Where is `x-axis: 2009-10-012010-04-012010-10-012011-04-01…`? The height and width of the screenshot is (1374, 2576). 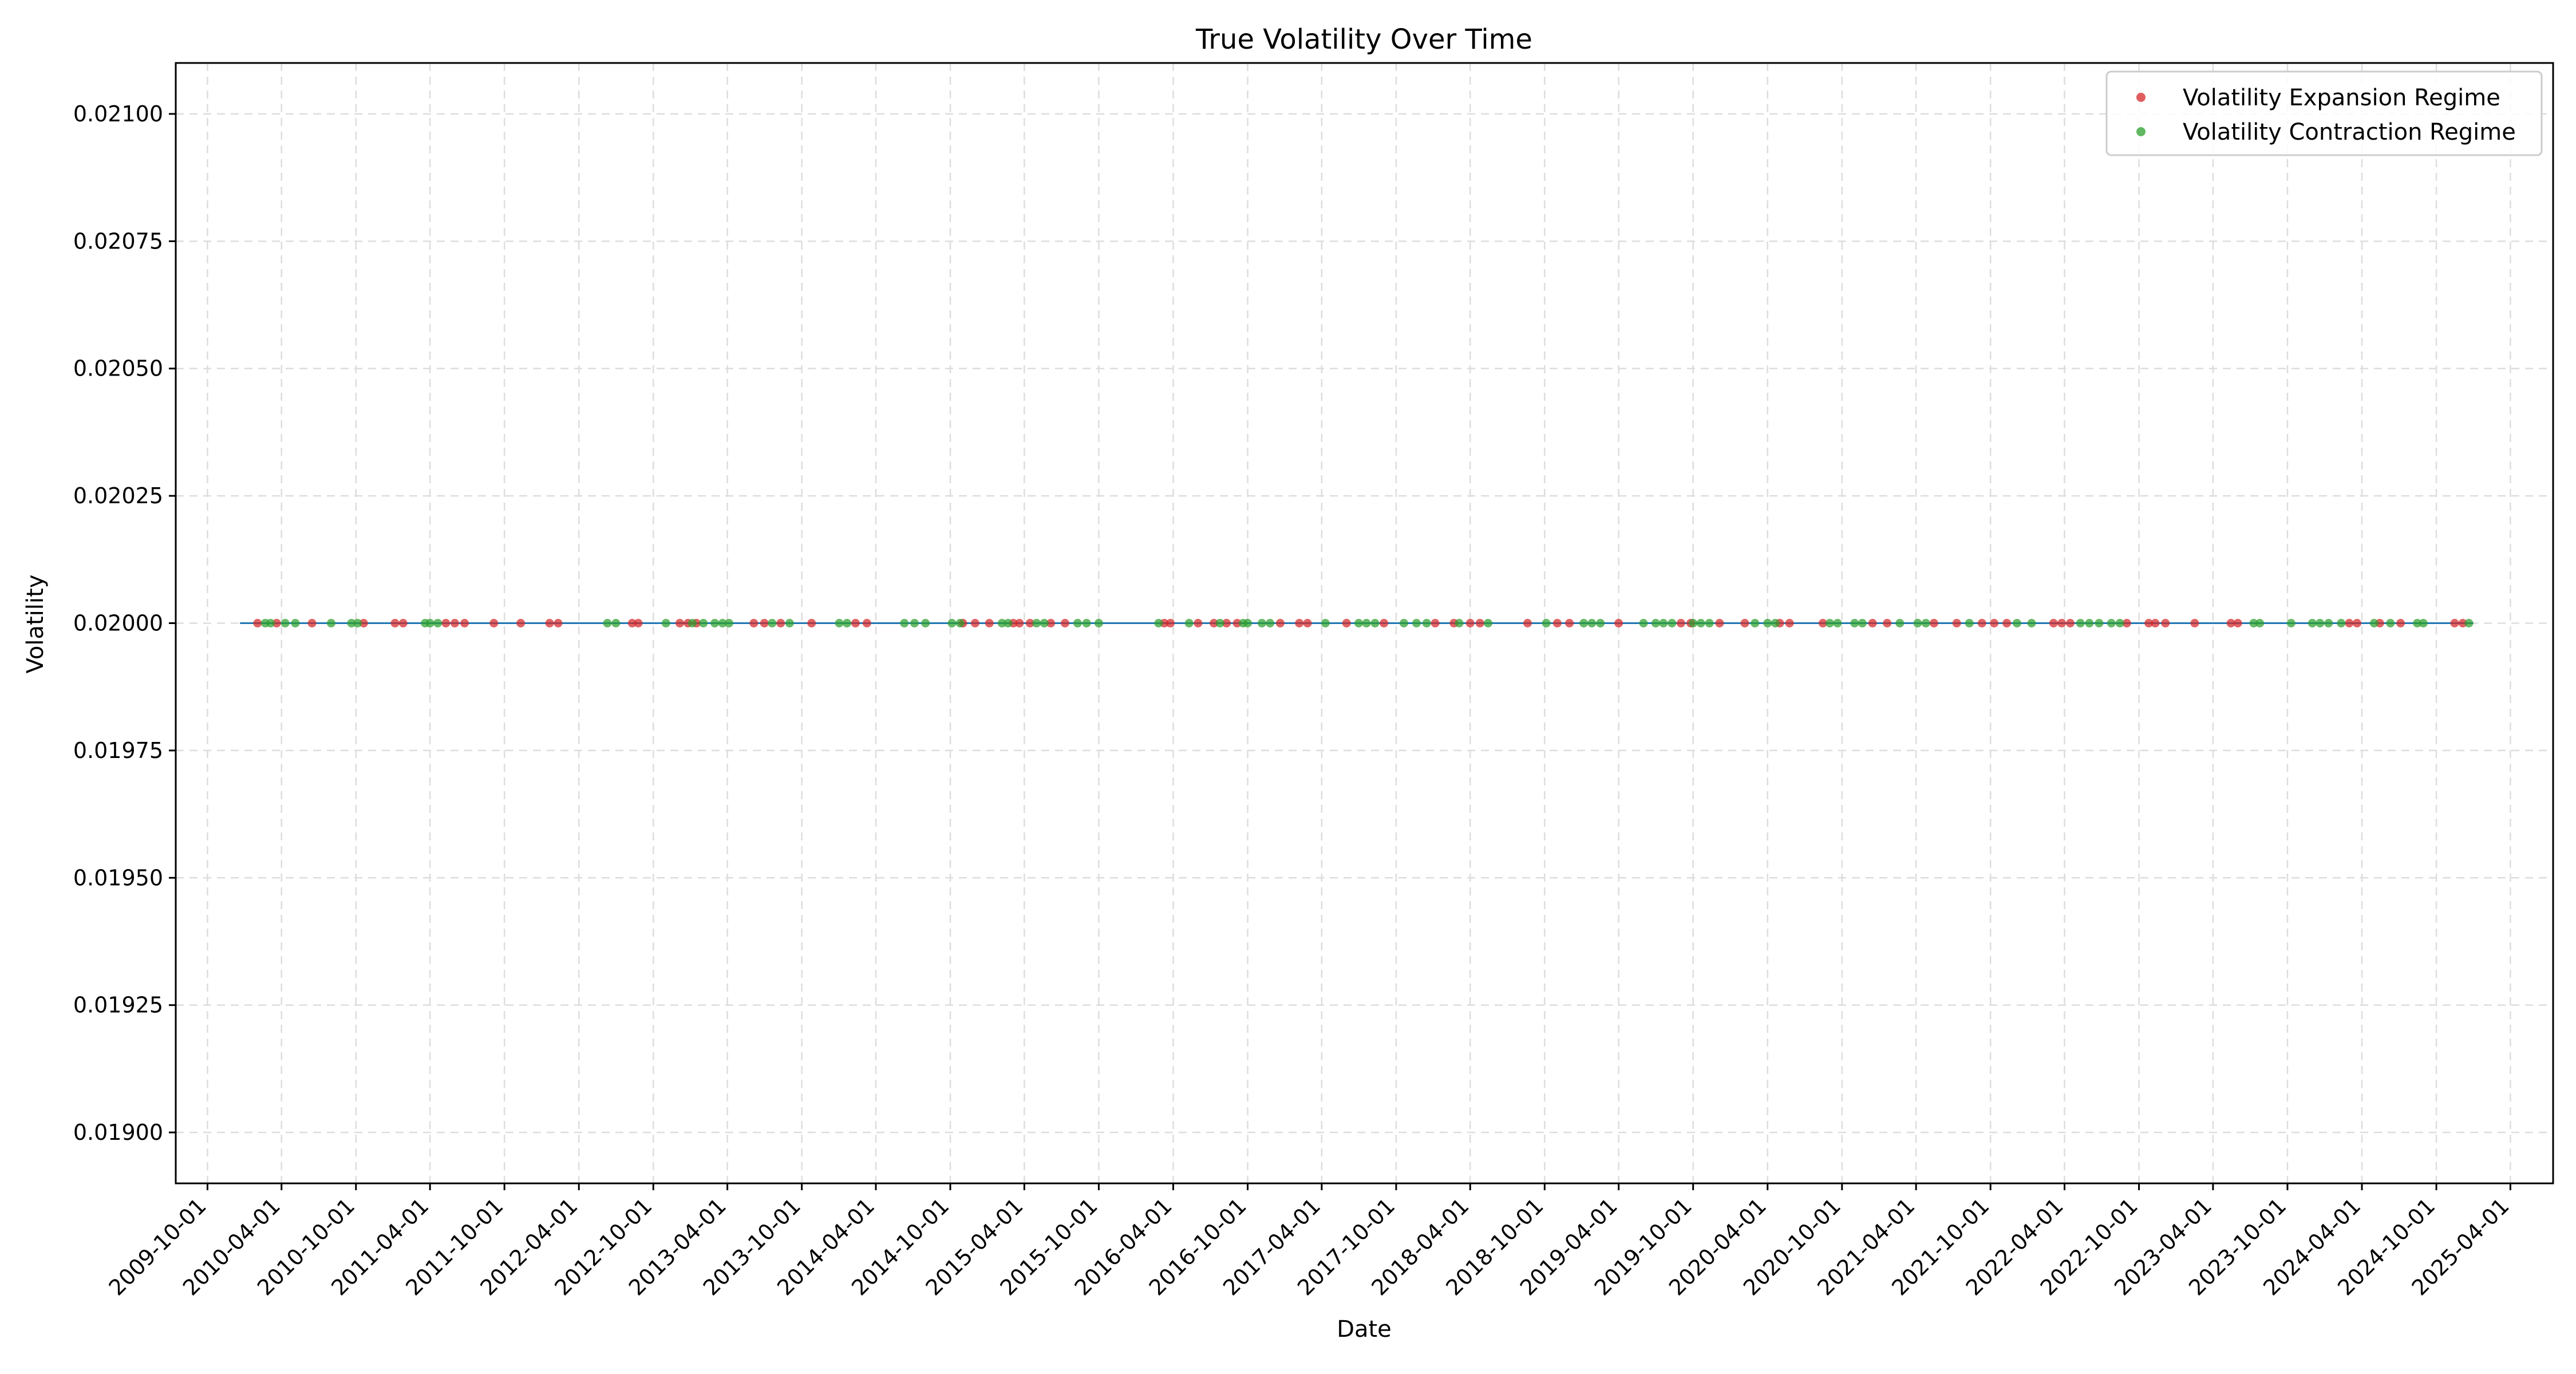 x-axis: 2009-10-012010-04-012010-10-012011-04-01… is located at coordinates (1309, 1242).